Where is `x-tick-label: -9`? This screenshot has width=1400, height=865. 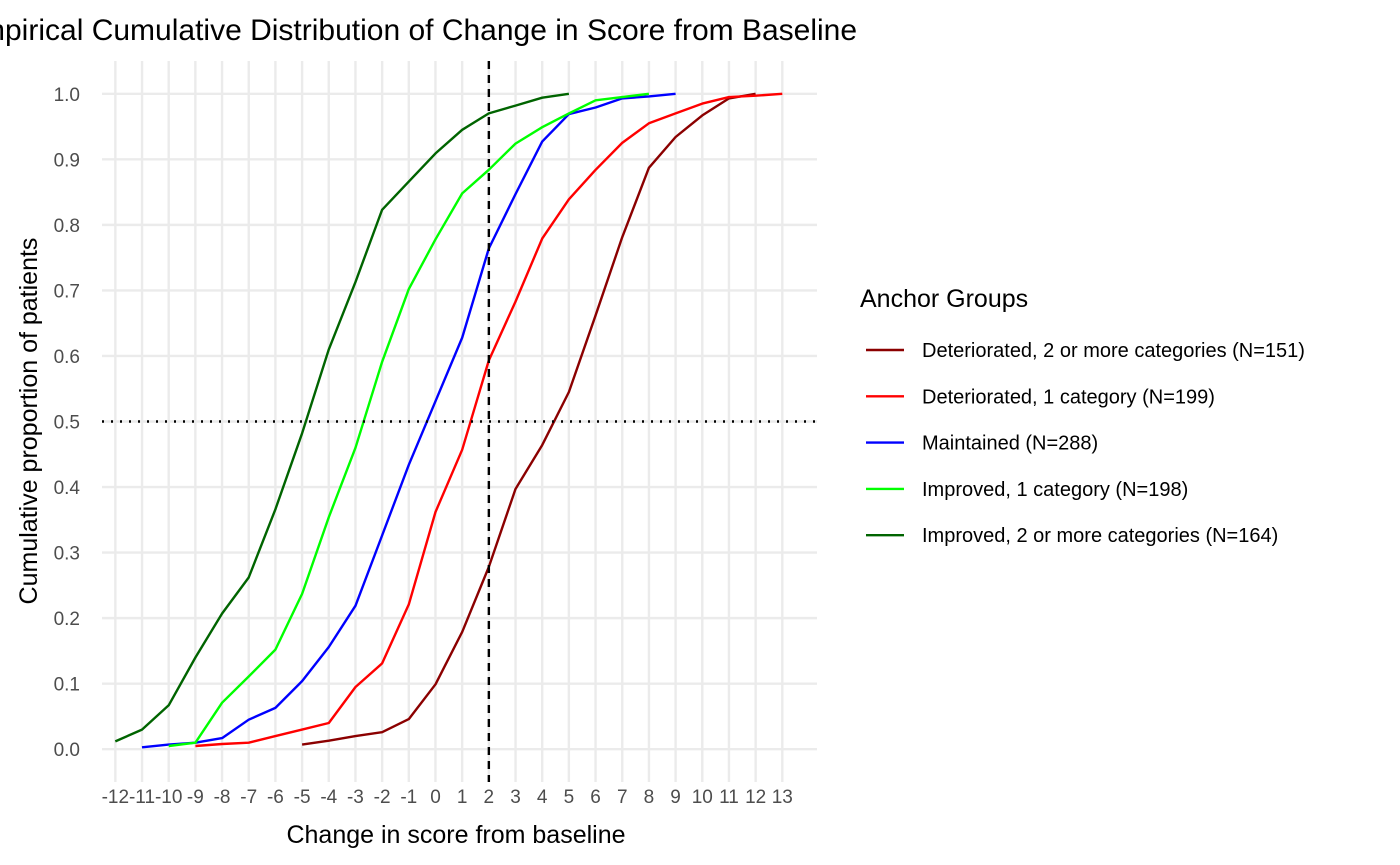
x-tick-label: -9 is located at coordinates (195, 797).